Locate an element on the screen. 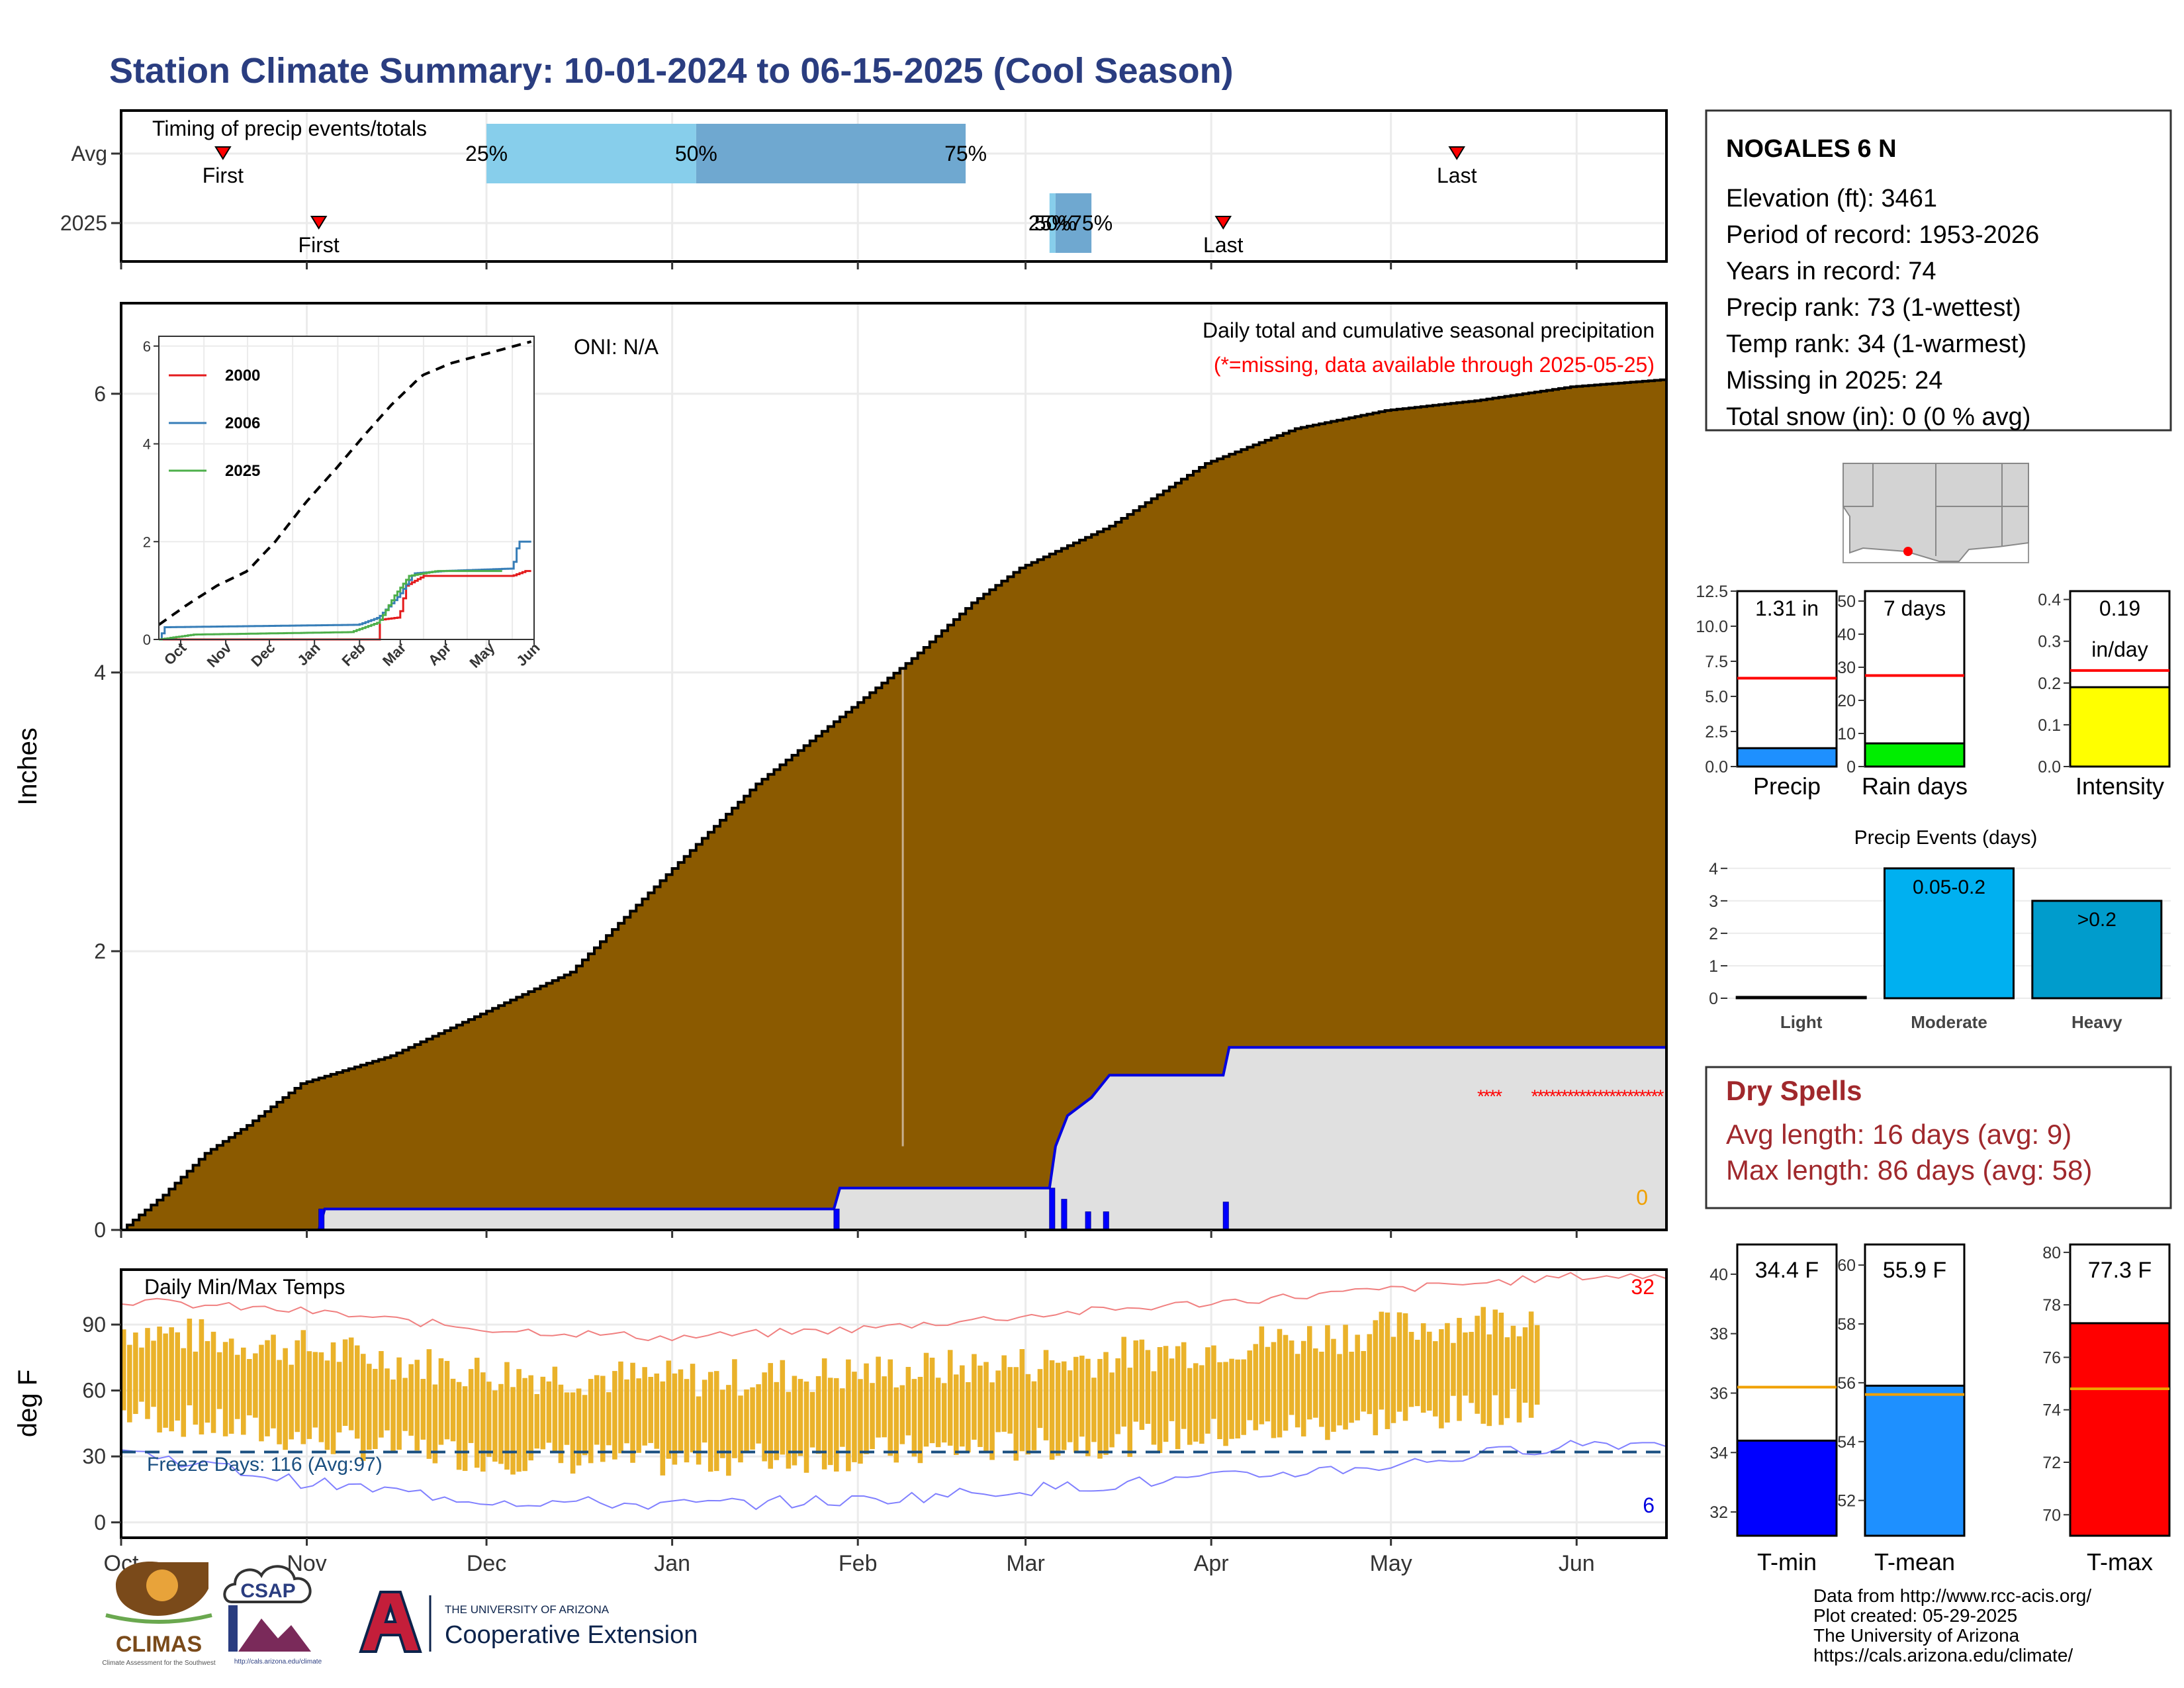 This screenshot has width=2184, height=1688. mini-panel-value-label: 7 days is located at coordinates (1915, 608).